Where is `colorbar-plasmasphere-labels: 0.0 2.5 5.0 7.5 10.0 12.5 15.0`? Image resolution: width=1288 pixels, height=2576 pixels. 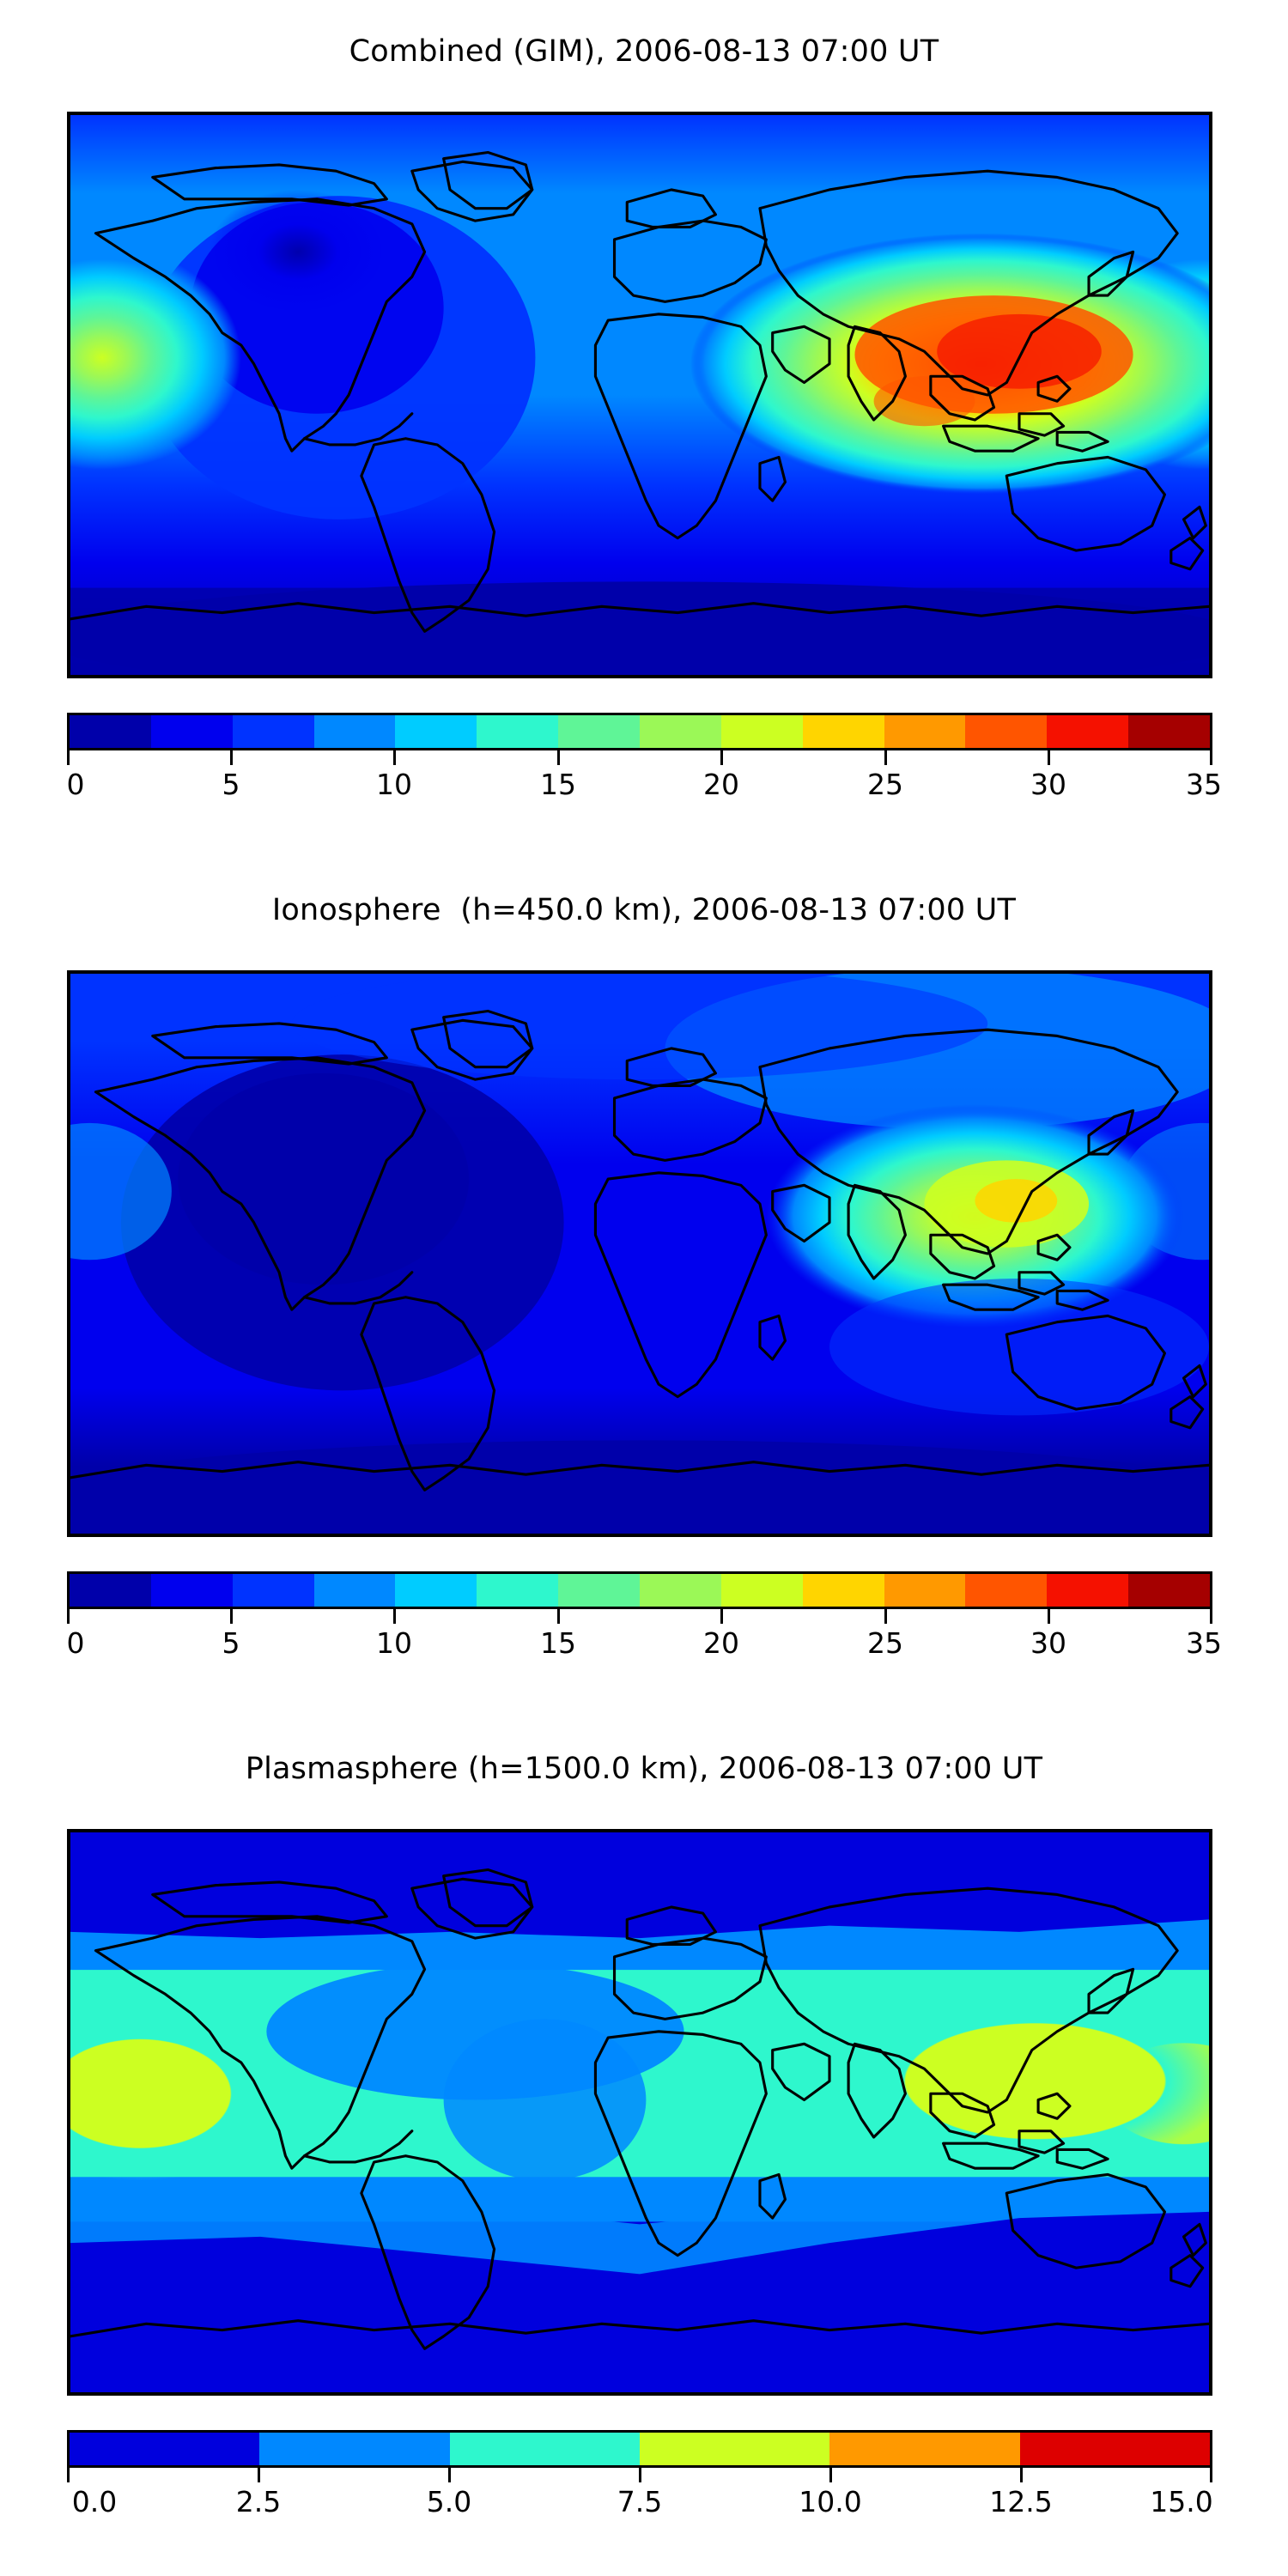 colorbar-plasmasphere-labels: 0.0 2.5 5.0 7.5 10.0 12.5 15.0 is located at coordinates (640, 2502).